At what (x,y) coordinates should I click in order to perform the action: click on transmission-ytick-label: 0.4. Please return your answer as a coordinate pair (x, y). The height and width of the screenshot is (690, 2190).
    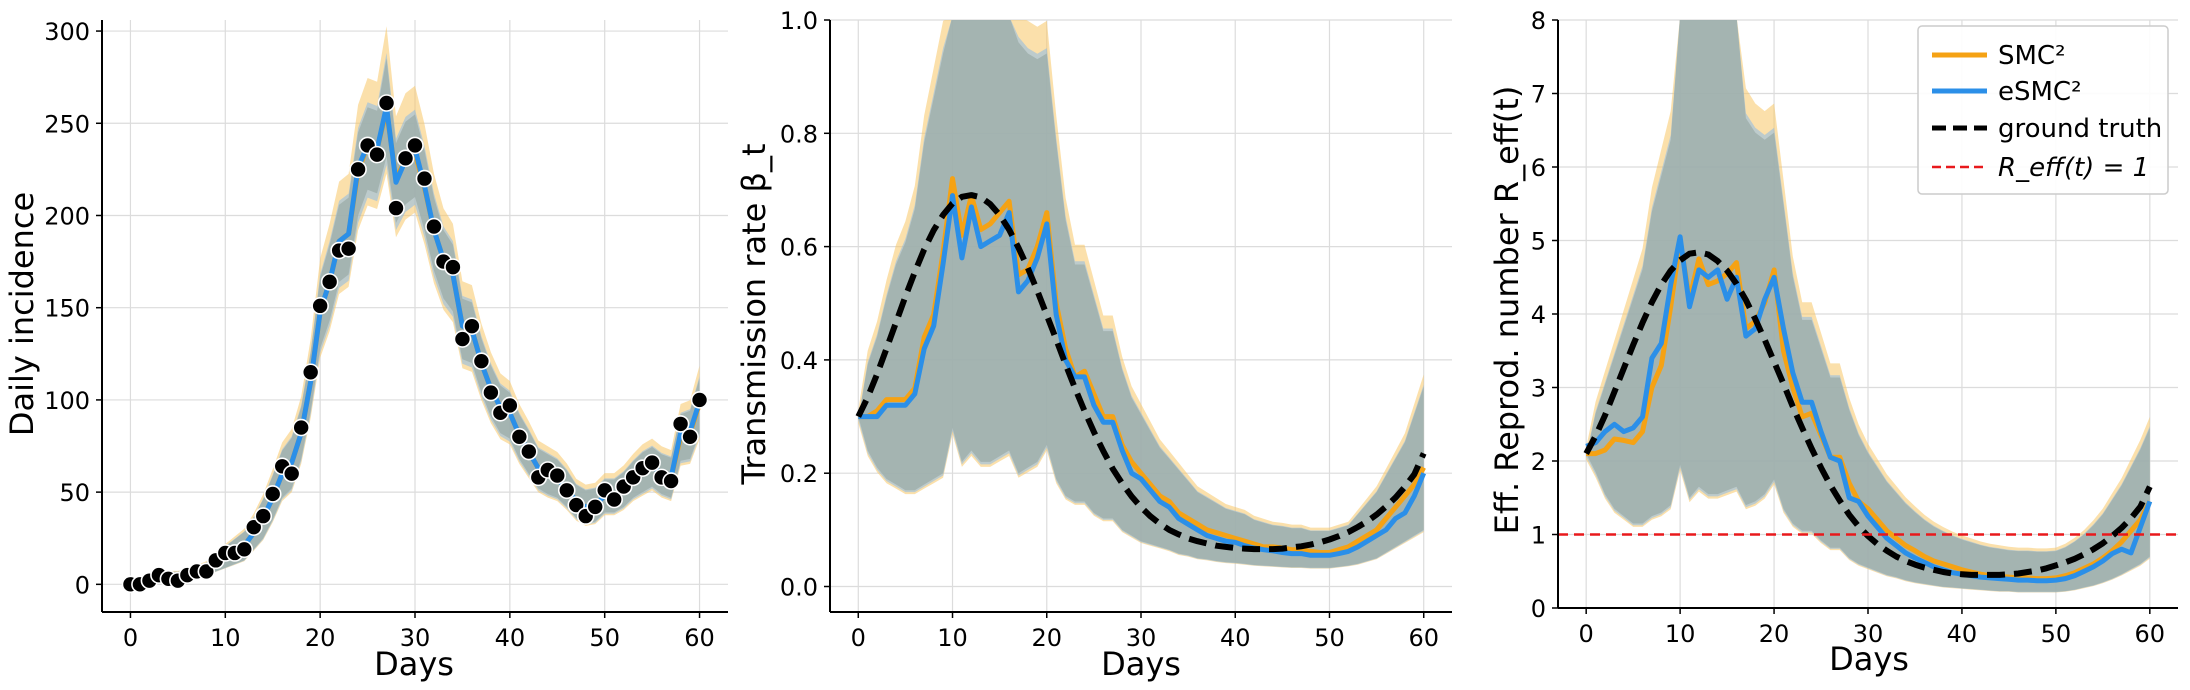
    Looking at the image, I should click on (799, 361).